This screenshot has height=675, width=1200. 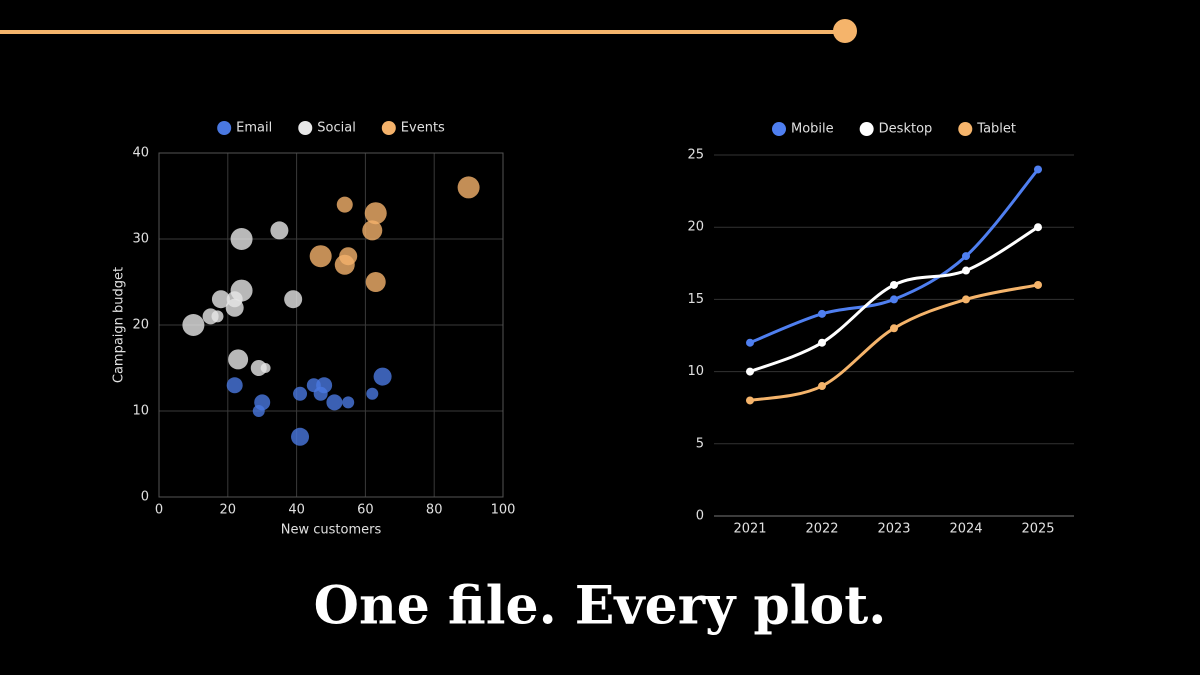 I want to click on plot-frame, so click(x=331, y=325).